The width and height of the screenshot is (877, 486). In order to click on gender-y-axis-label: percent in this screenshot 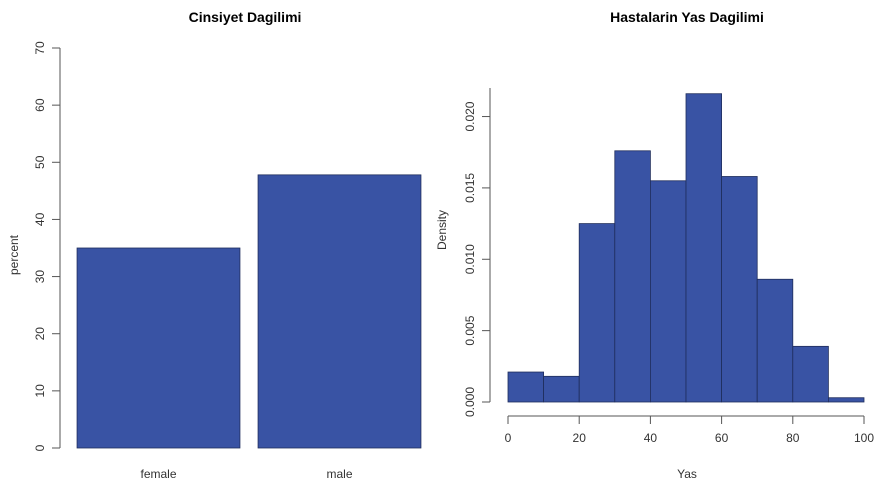, I will do `click(14, 254)`.